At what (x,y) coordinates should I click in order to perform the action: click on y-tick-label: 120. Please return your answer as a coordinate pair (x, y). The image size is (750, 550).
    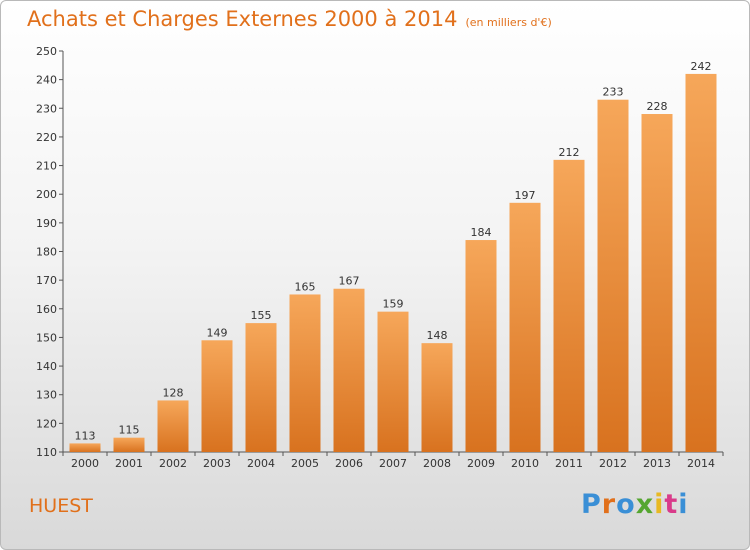
    Looking at the image, I should click on (46, 423).